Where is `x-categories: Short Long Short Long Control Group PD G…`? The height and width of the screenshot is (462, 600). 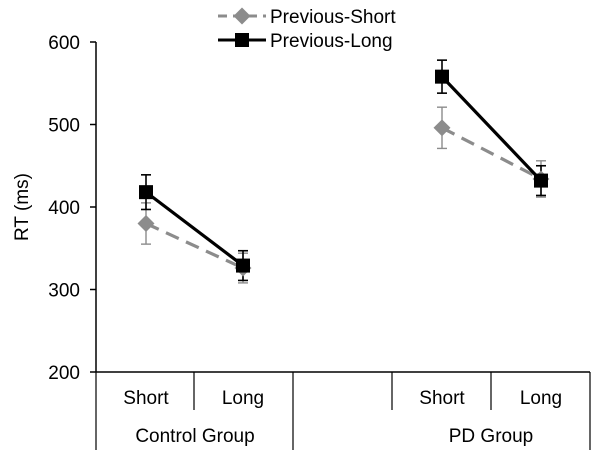
x-categories: Short Long Short Long Control Group PD G… is located at coordinates (343, 411).